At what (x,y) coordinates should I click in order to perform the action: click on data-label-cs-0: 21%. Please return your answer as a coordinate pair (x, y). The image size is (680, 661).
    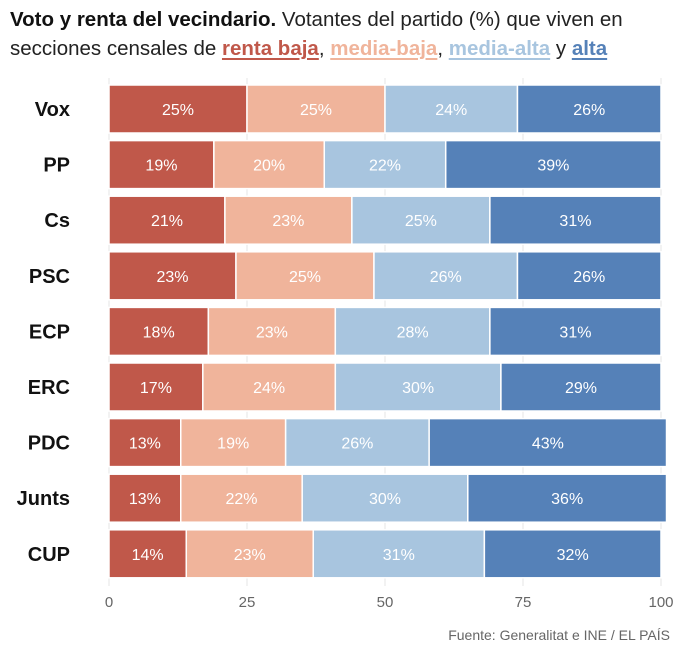
    Looking at the image, I should click on (167, 221).